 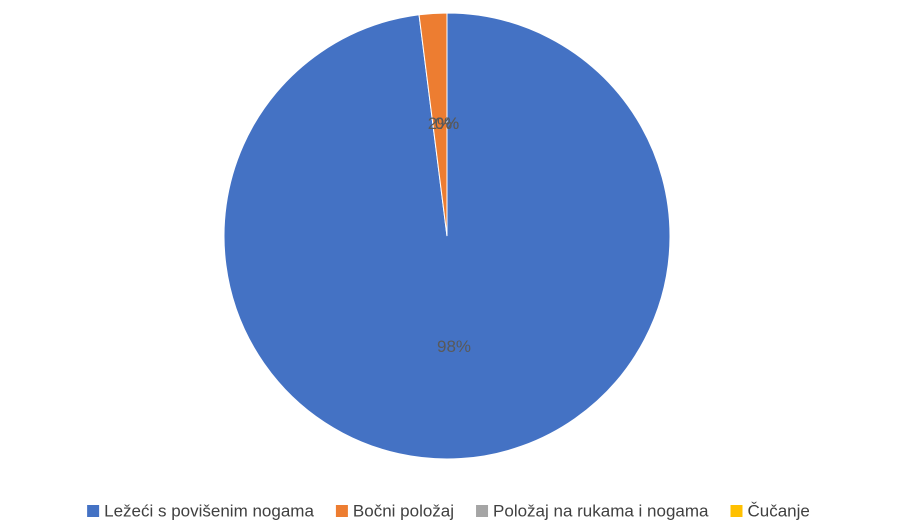 I want to click on legend-item: Položaj na rukama i nogama, so click(x=592, y=510).